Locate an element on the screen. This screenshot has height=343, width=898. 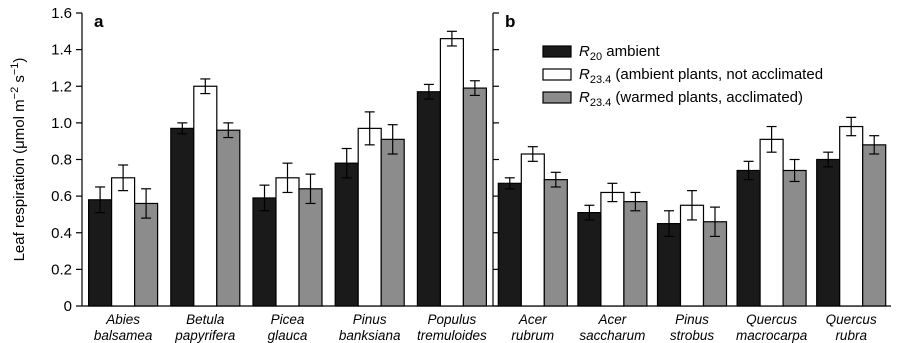
legend-text: ambient is located at coordinates (631, 51).